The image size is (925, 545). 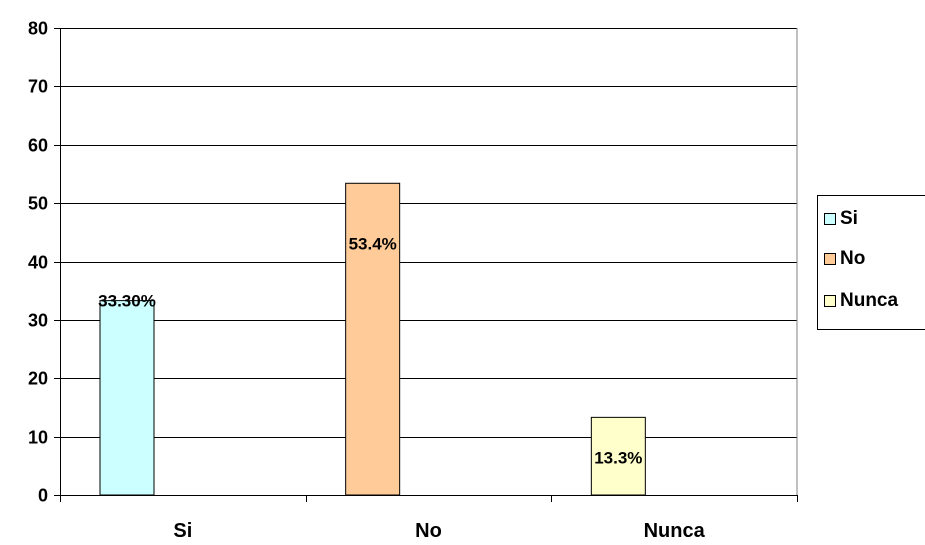 I want to click on legend-label-no: No, so click(x=853, y=258).